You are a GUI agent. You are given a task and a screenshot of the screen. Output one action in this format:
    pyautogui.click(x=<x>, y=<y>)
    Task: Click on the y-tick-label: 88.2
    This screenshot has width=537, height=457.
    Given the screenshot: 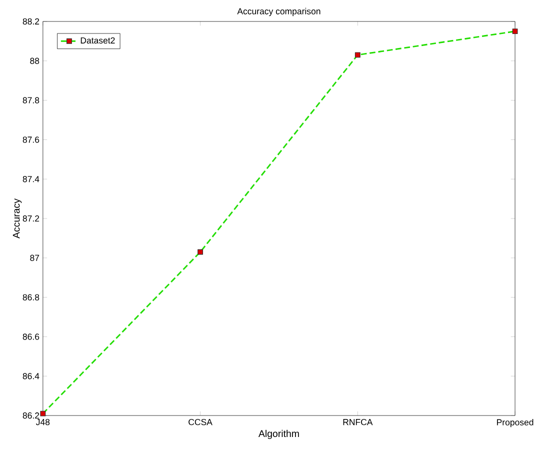 What is the action you would take?
    pyautogui.click(x=31, y=21)
    